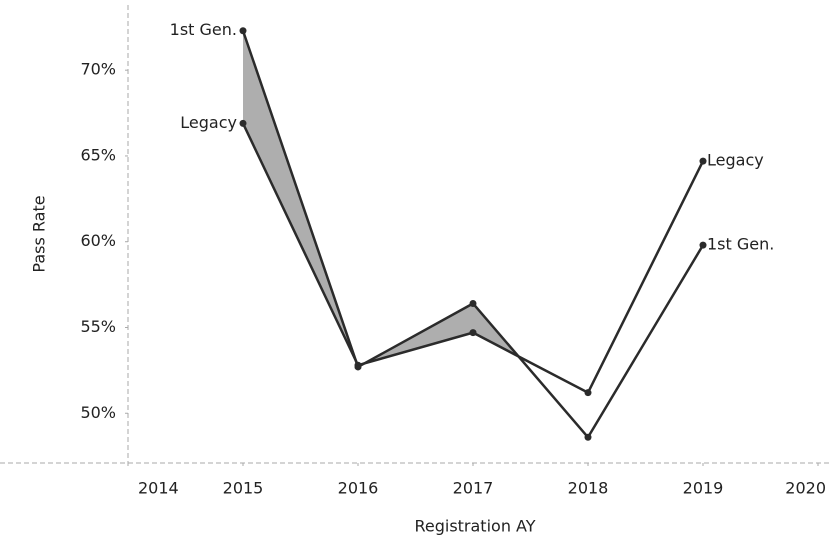 Image resolution: width=831 pixels, height=547 pixels. I want to click on y-tick-label: 50%, so click(98, 412).